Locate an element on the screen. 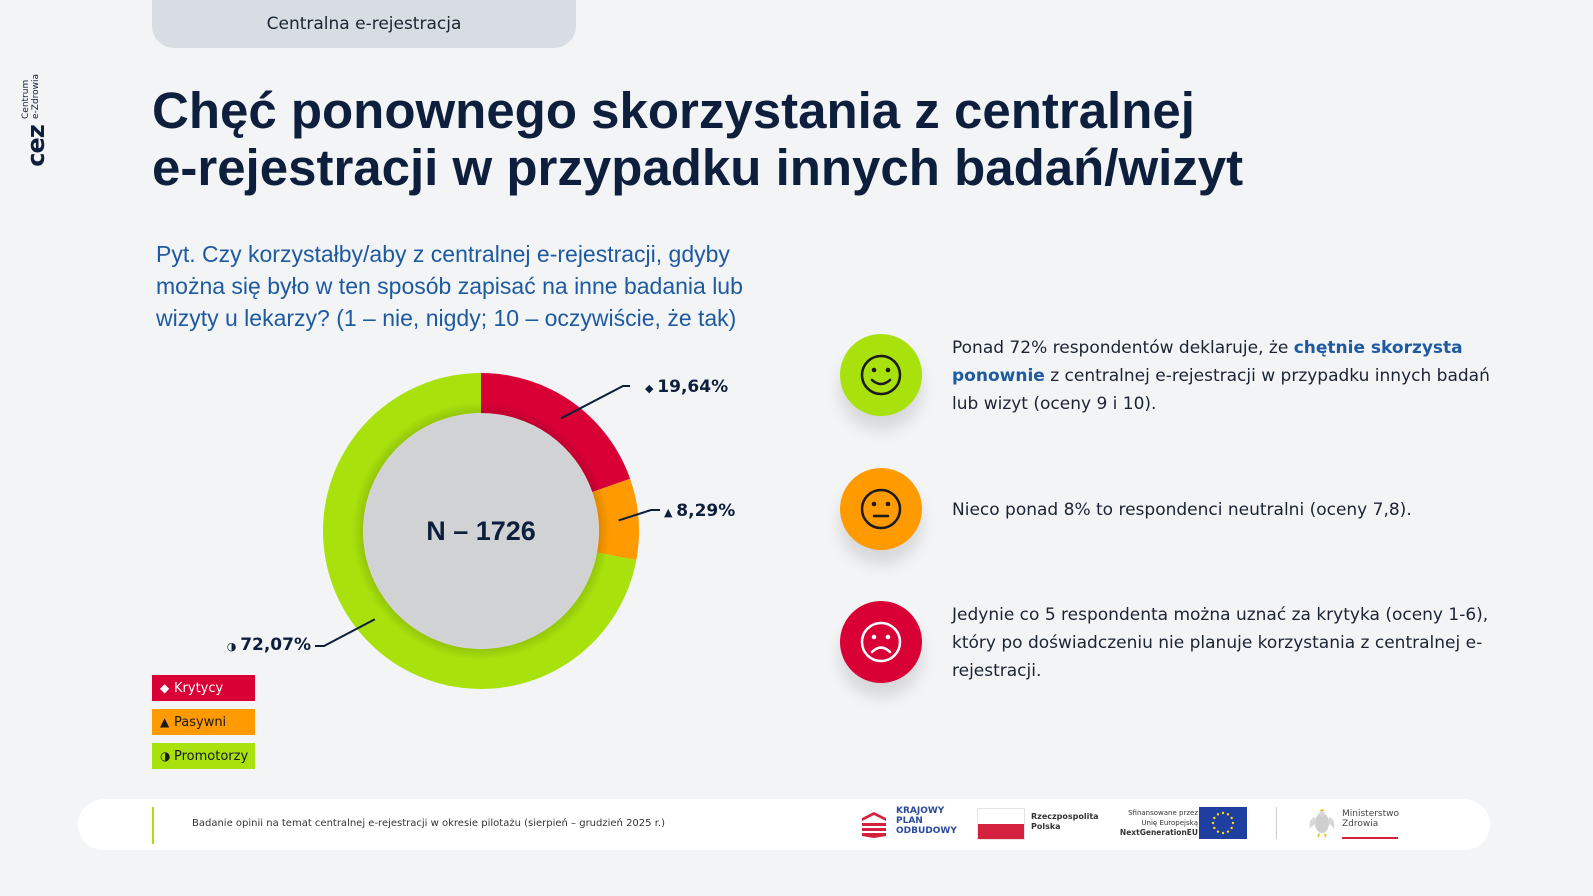 The height and width of the screenshot is (896, 1593). kpo-mark-icon is located at coordinates (874, 825).